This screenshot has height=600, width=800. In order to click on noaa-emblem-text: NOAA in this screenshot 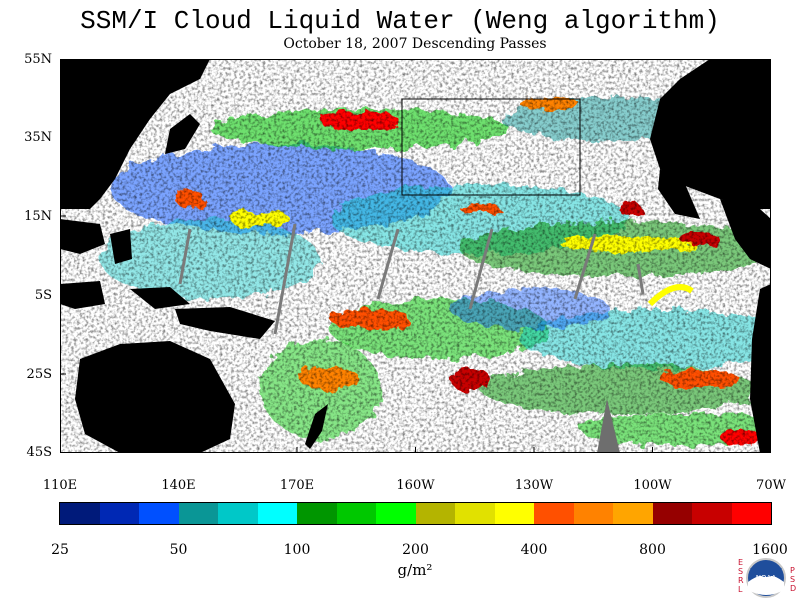, I will do `click(766, 578)`.